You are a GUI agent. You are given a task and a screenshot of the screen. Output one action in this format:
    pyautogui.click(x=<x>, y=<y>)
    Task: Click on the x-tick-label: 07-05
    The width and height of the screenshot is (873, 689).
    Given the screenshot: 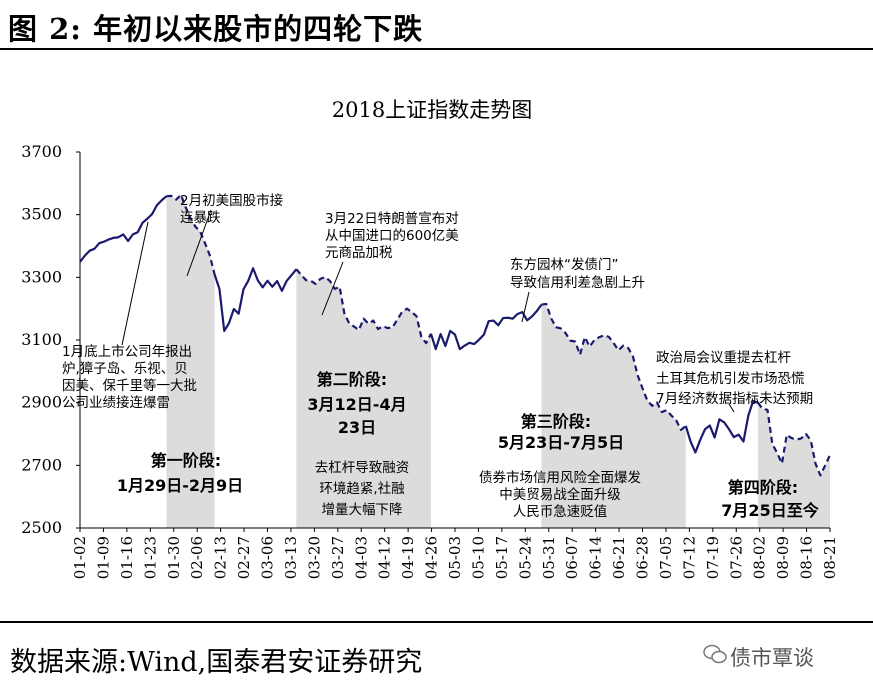 What is the action you would take?
    pyautogui.click(x=666, y=557)
    